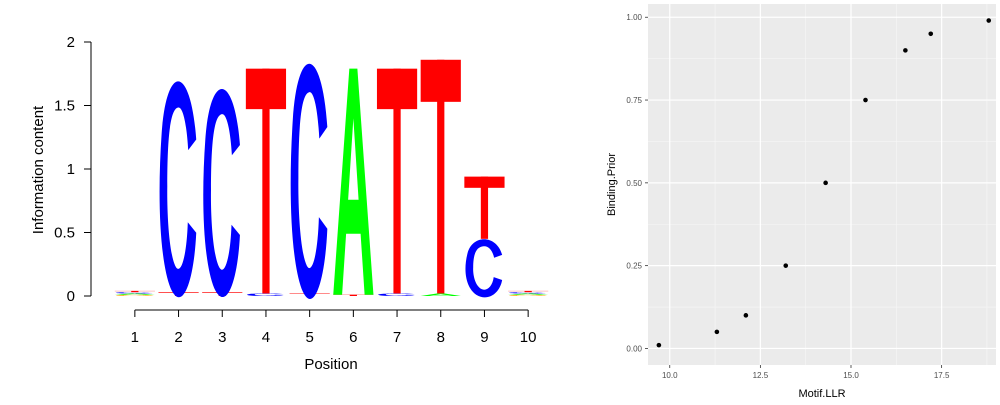  What do you see at coordinates (397, 337) in the screenshot?
I see `logo-x-tick-label: 7` at bounding box center [397, 337].